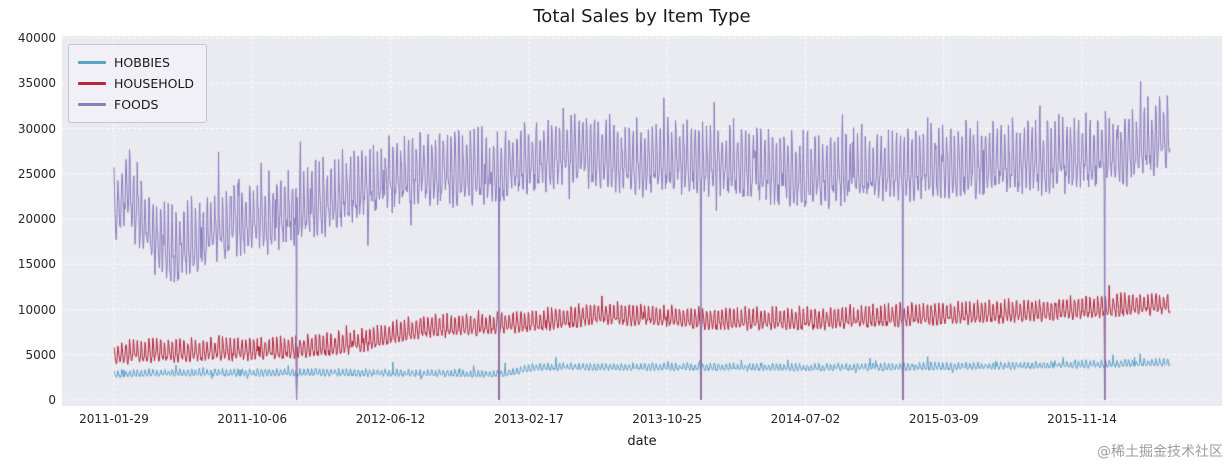 Image resolution: width=1231 pixels, height=467 pixels. I want to click on y-axis-tick-labels: 0 5000 10000 15000 20000 25000 30000 35000 40000, so click(30, 233).